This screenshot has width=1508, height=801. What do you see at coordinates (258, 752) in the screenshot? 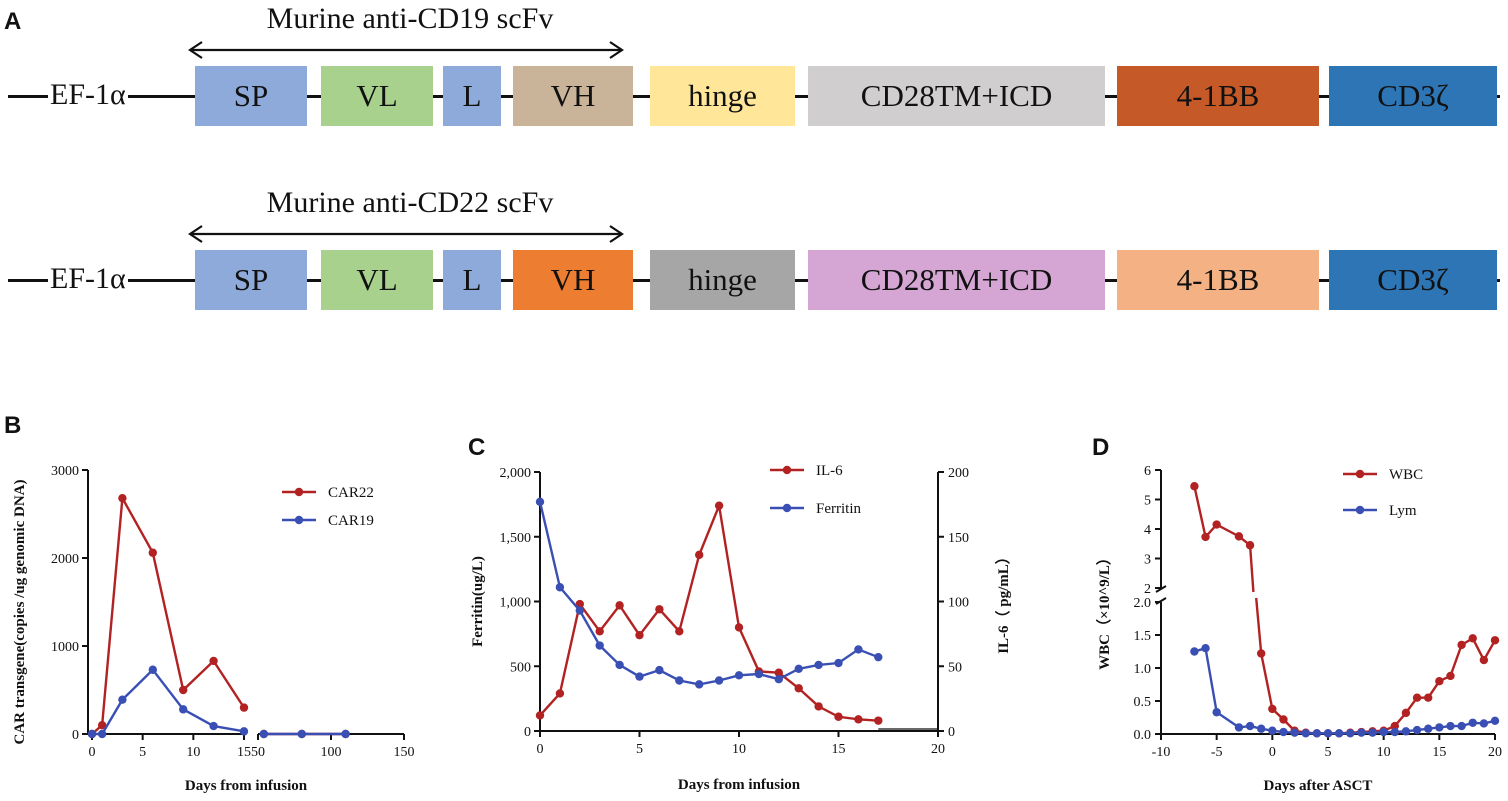
I see `x-tick-label: 50` at bounding box center [258, 752].